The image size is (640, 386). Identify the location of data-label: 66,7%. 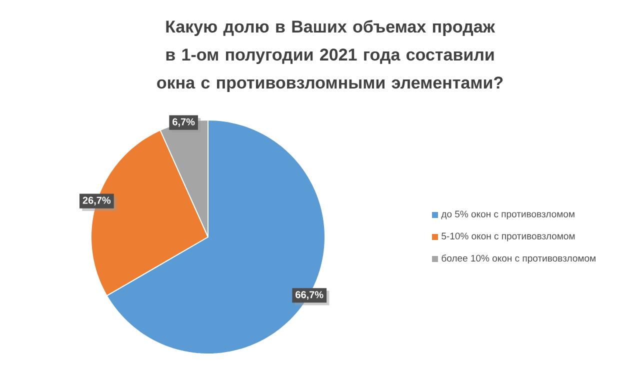
(310, 295).